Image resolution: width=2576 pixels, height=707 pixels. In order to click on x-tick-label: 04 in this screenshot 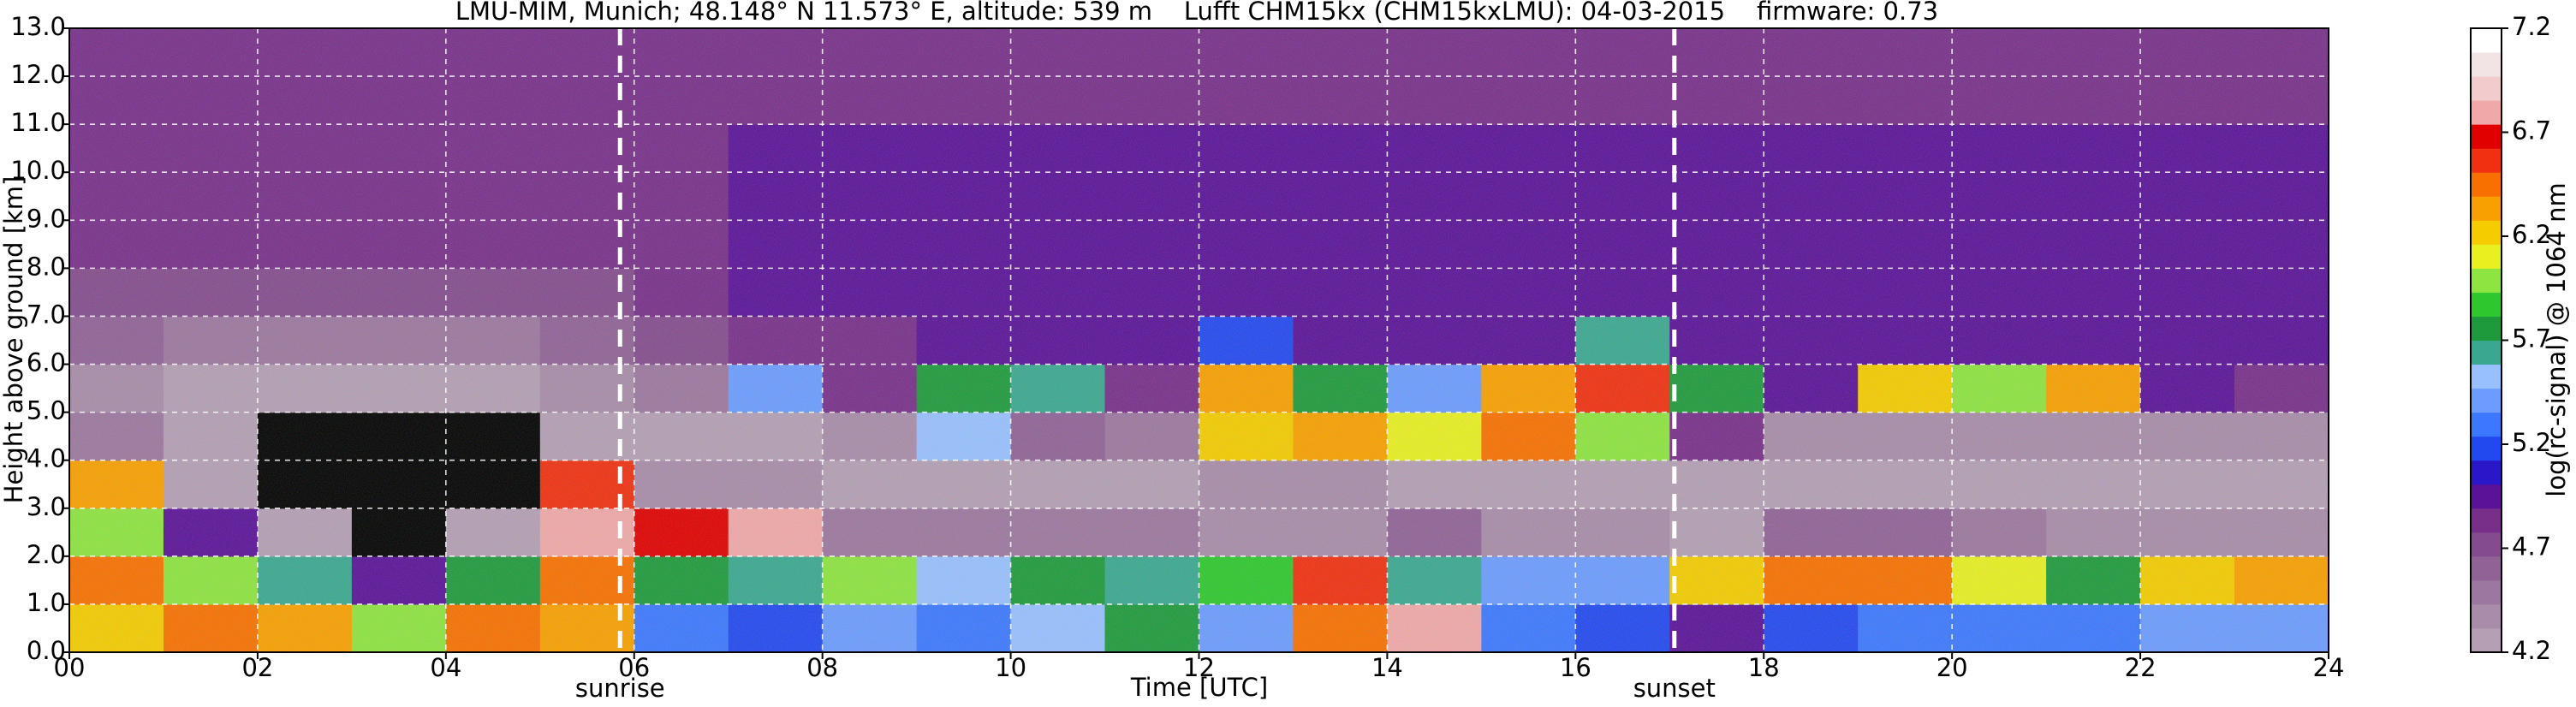, I will do `click(446, 667)`.